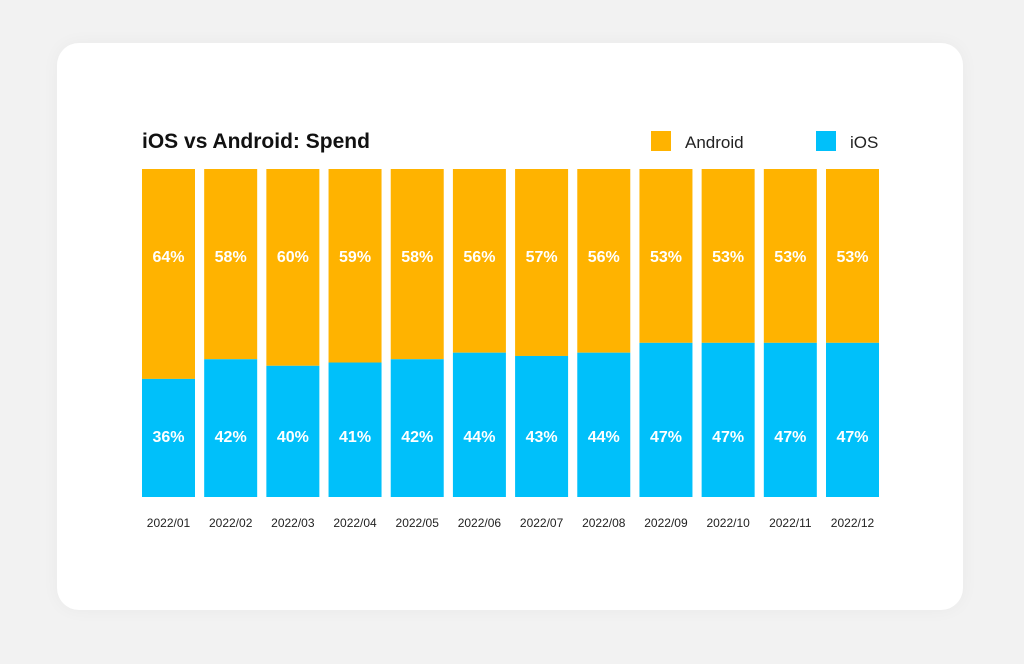 The image size is (1024, 664). What do you see at coordinates (542, 437) in the screenshot?
I see `bar-label-ios: 43%` at bounding box center [542, 437].